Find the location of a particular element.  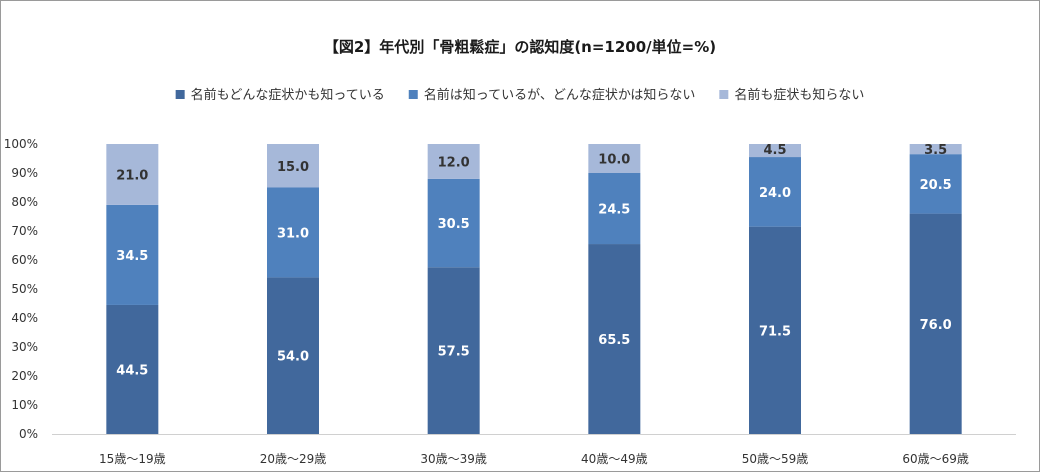

y-tick-label: 80% is located at coordinates (24, 202).